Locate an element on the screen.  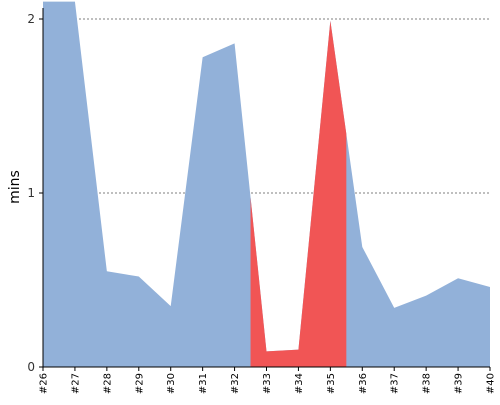
y-axis-label: mins is located at coordinates (15, 187).